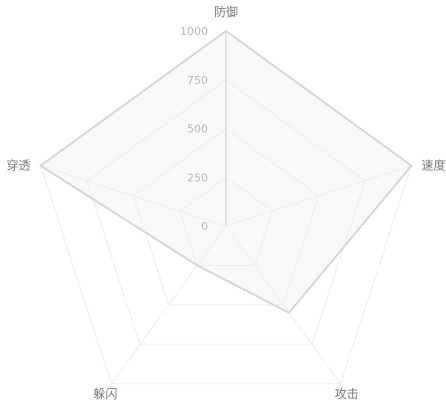 This screenshot has width=446, height=402. What do you see at coordinates (226, 11) in the screenshot?
I see `axis-label-defense: 防御` at bounding box center [226, 11].